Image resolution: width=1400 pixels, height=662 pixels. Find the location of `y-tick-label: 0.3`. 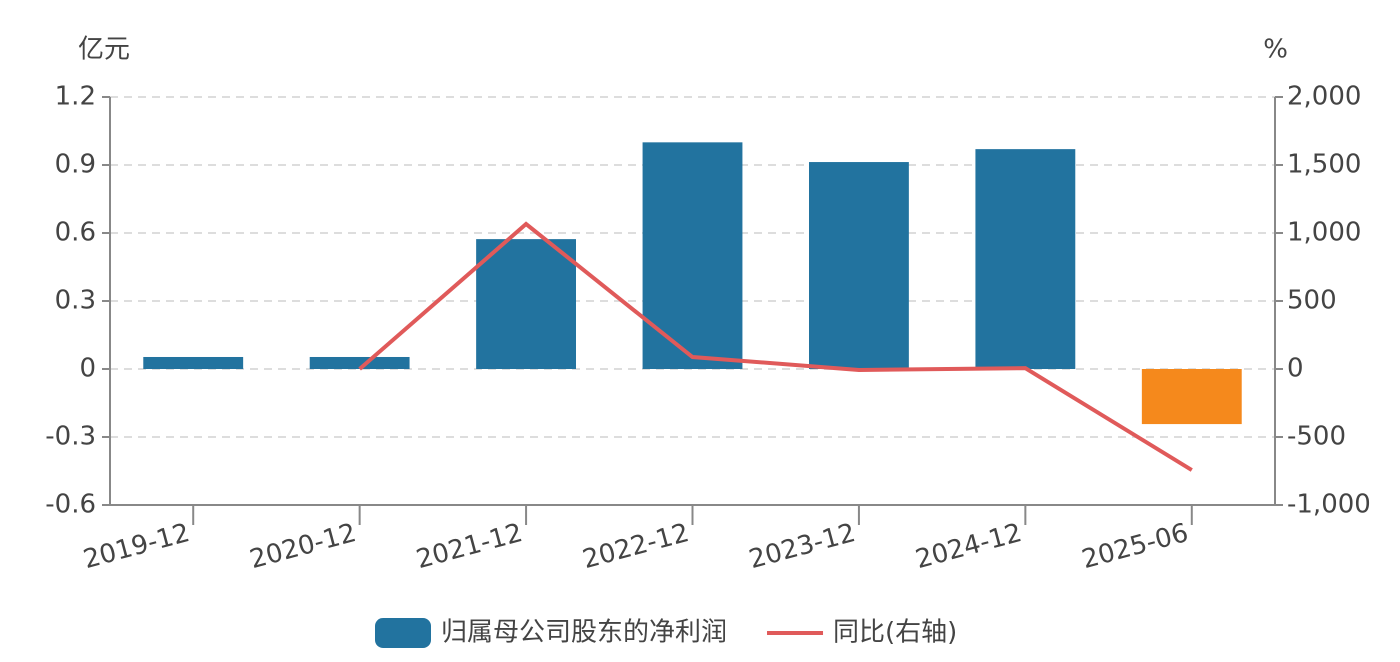

y-tick-label: 0.3 is located at coordinates (75, 301).